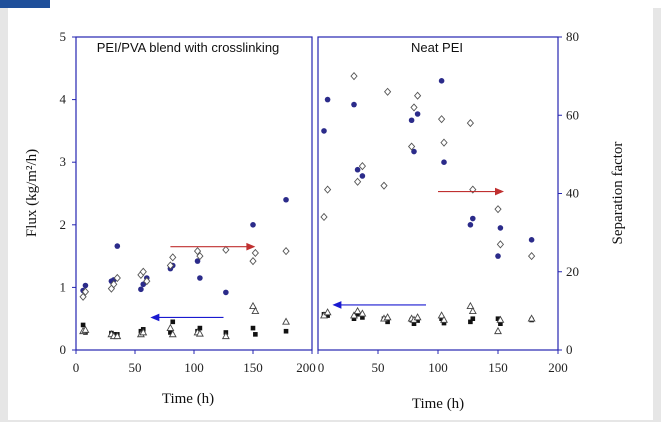 This screenshot has height=422, width=661. Describe the element at coordinates (330, 4) in the screenshot. I see `top-strip` at that location.